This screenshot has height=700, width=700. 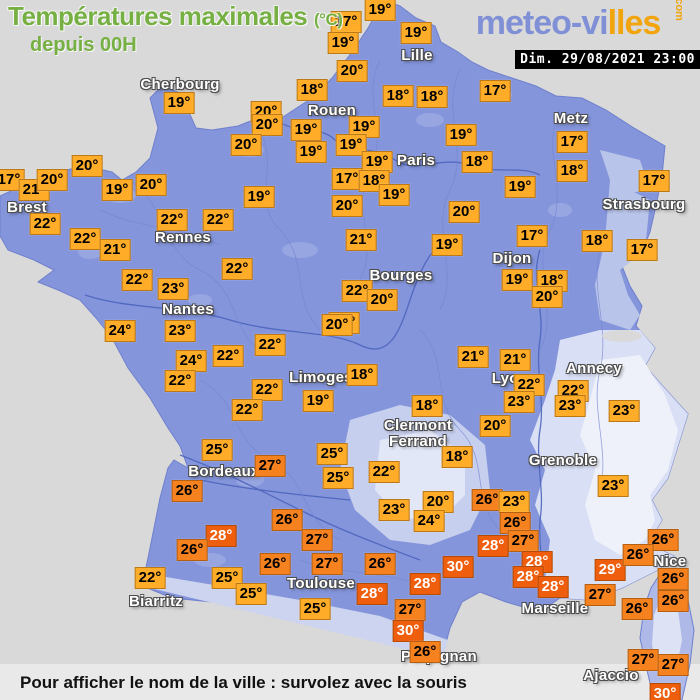 What do you see at coordinates (416, 160) in the screenshot?
I see `city-label-paris: Paris` at bounding box center [416, 160].